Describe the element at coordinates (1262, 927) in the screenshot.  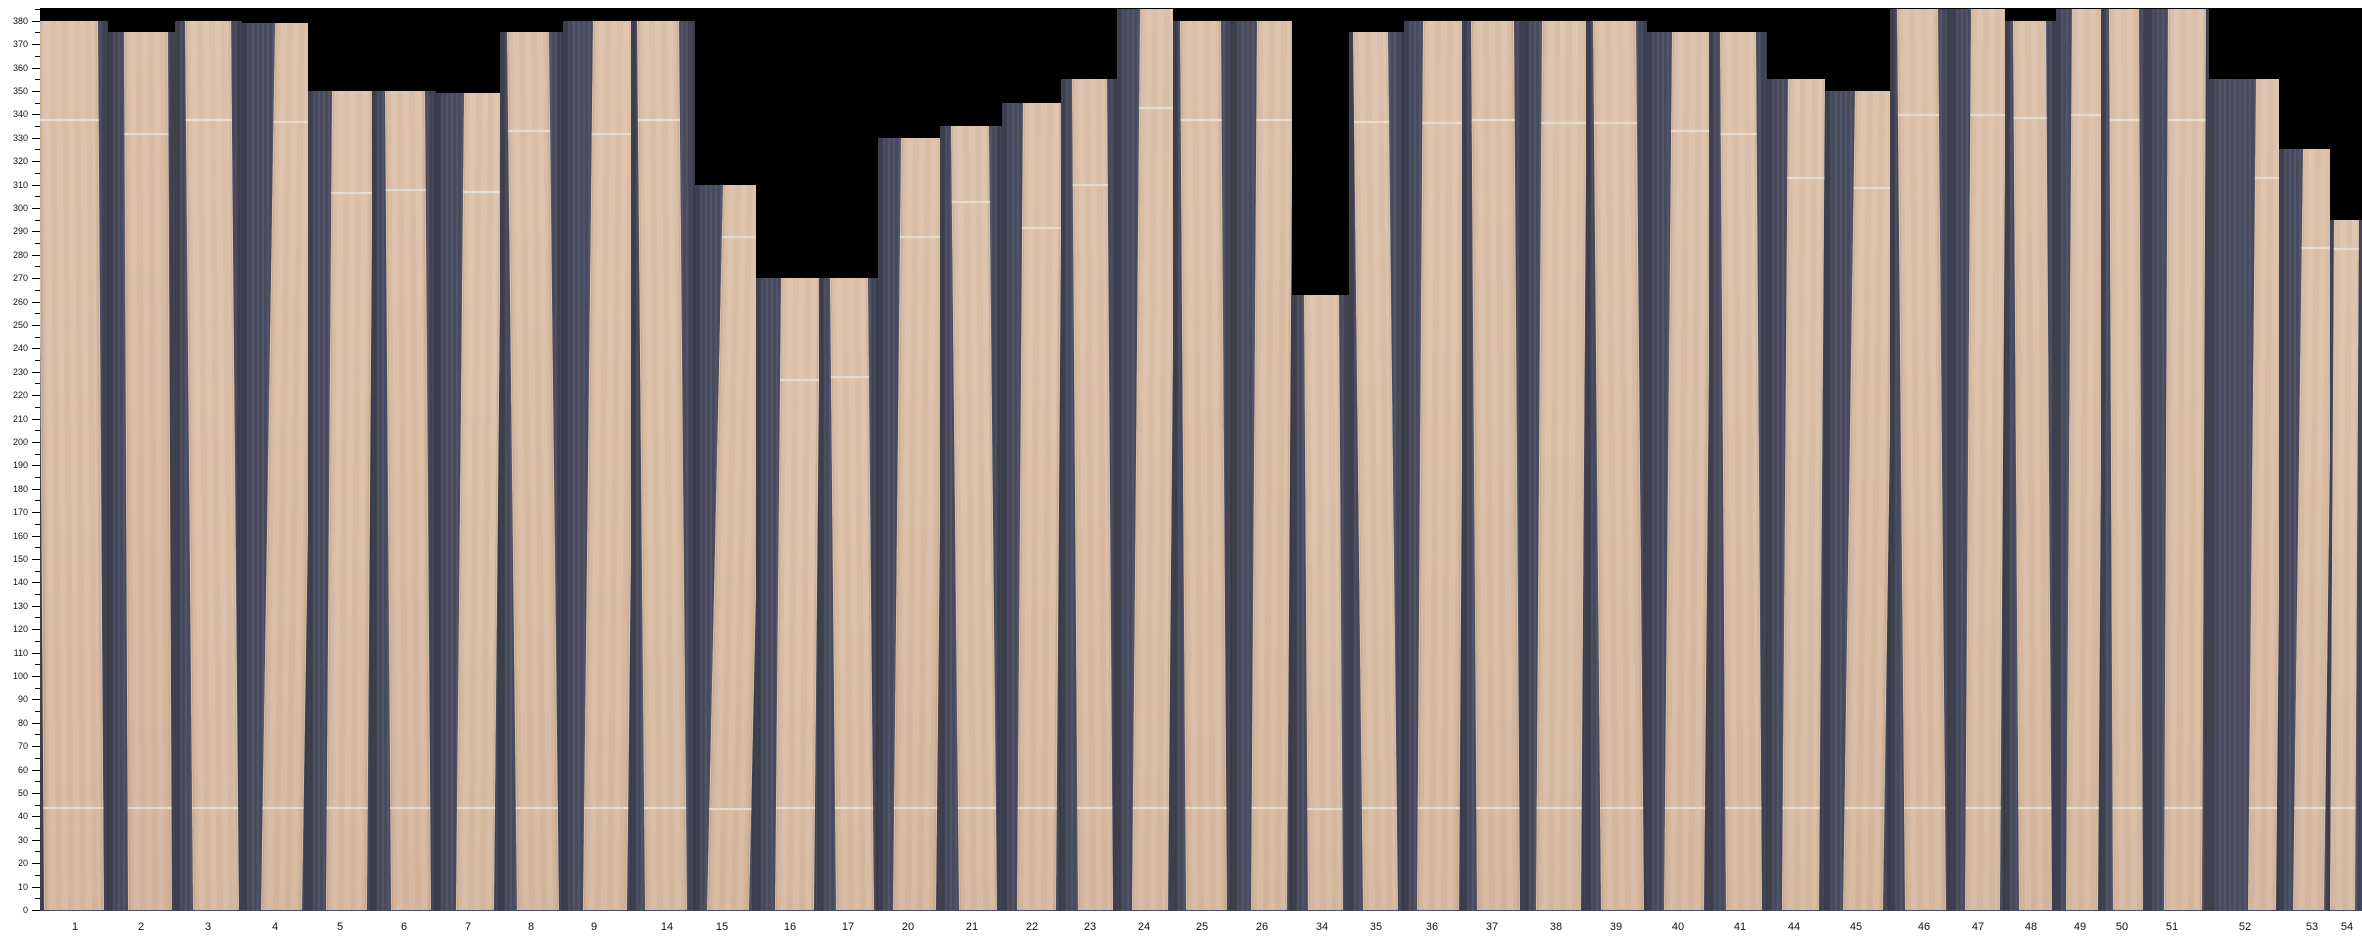
I see `x-axis-label: 26` at that location.